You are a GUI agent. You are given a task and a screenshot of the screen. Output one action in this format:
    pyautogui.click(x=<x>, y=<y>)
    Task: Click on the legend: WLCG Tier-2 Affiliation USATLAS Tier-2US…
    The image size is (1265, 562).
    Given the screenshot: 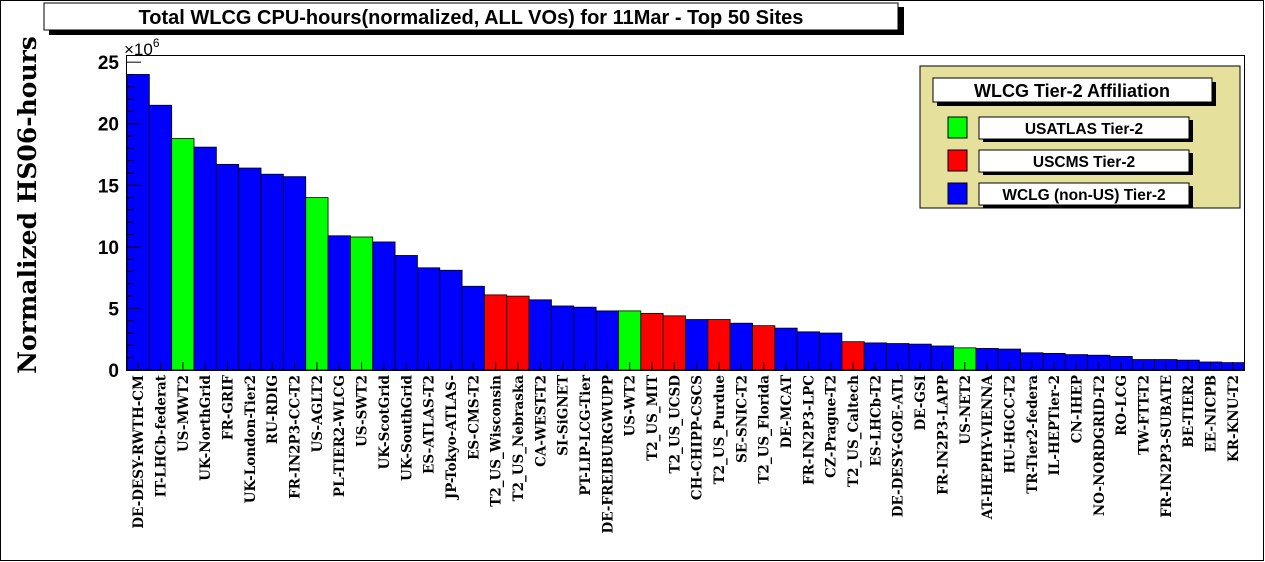 What is the action you would take?
    pyautogui.click(x=1080, y=137)
    